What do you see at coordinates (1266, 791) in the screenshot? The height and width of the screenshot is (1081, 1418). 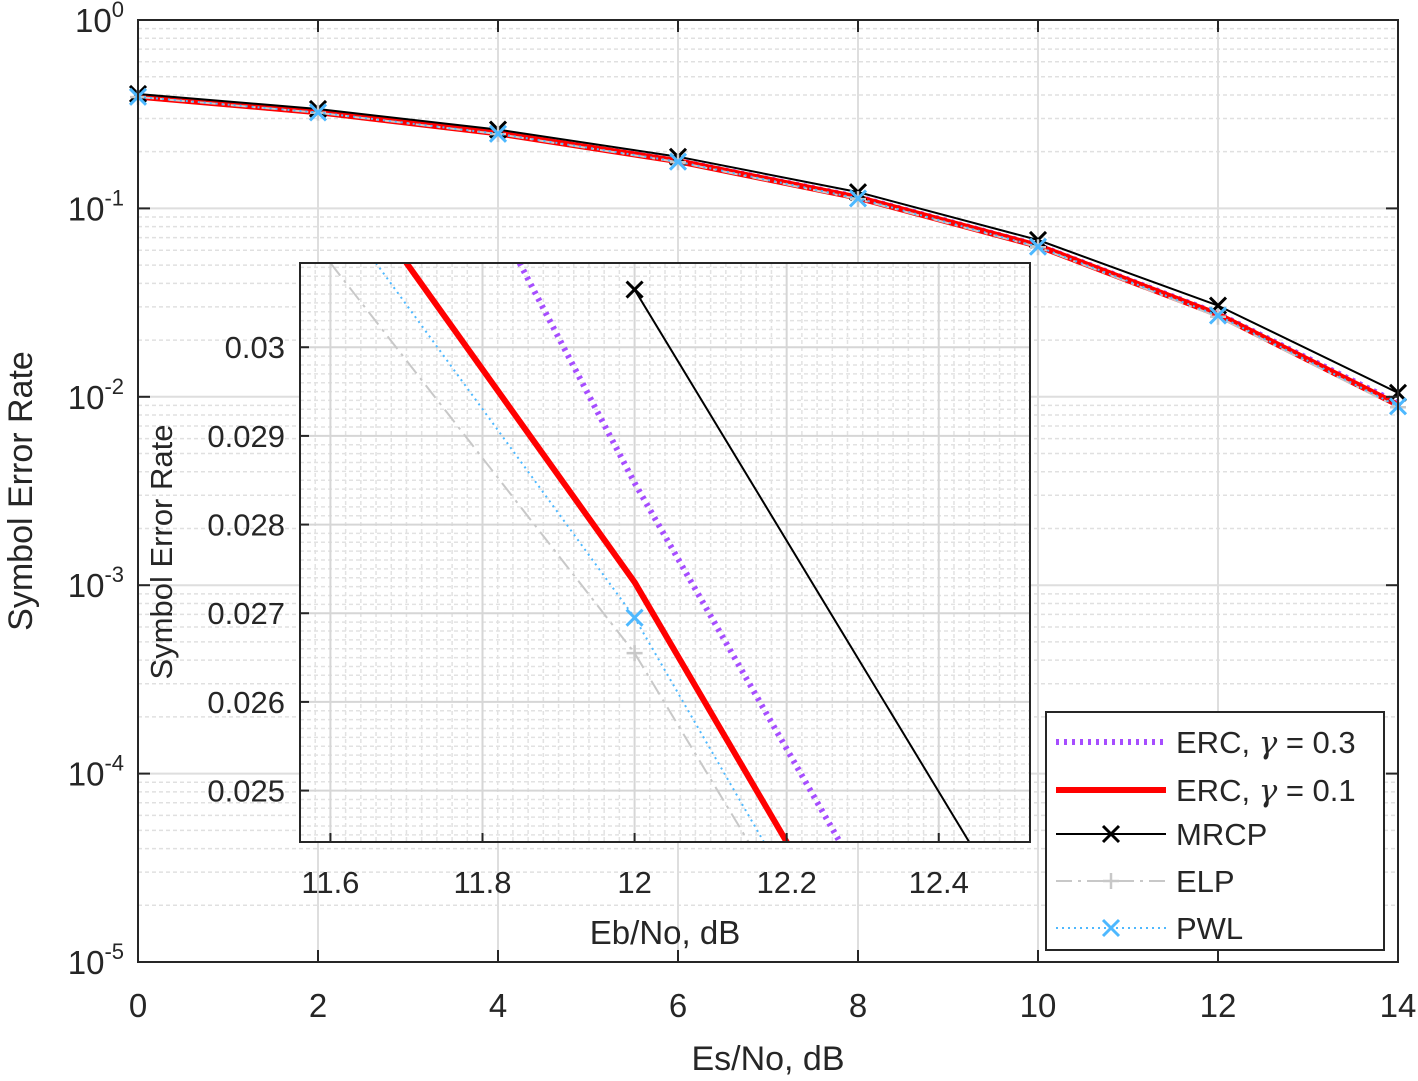 I see `legend-label: ERC, γ = 0.1` at bounding box center [1266, 791].